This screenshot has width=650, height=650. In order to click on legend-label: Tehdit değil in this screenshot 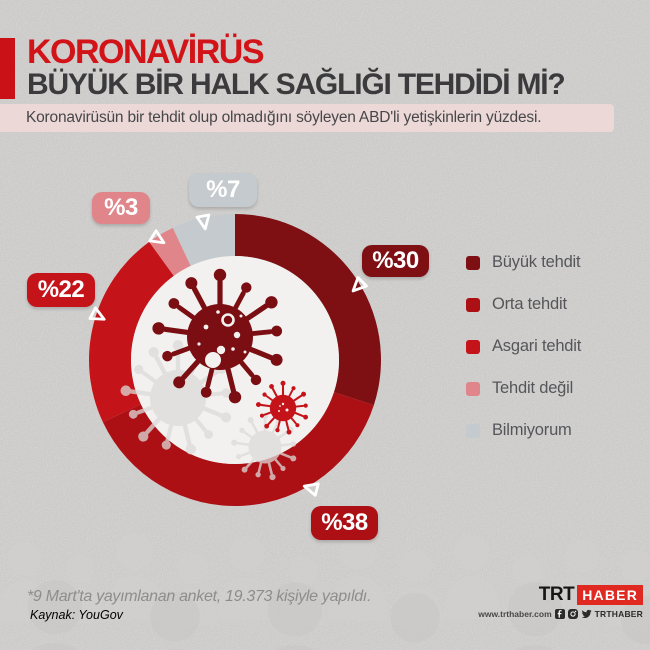, I will do `click(533, 388)`.